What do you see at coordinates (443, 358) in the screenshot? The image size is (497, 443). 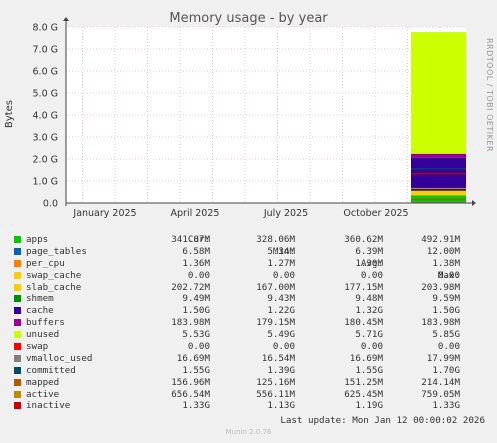 I see `legend-max: 17.99M` at bounding box center [443, 358].